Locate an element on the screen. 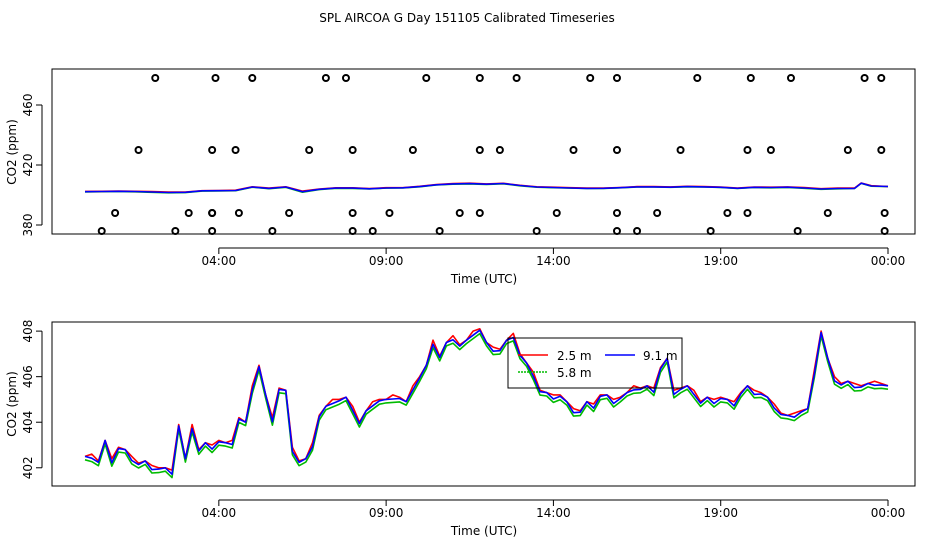 This screenshot has width=936, height=540. y-tick-label: 460 is located at coordinates (28, 105).